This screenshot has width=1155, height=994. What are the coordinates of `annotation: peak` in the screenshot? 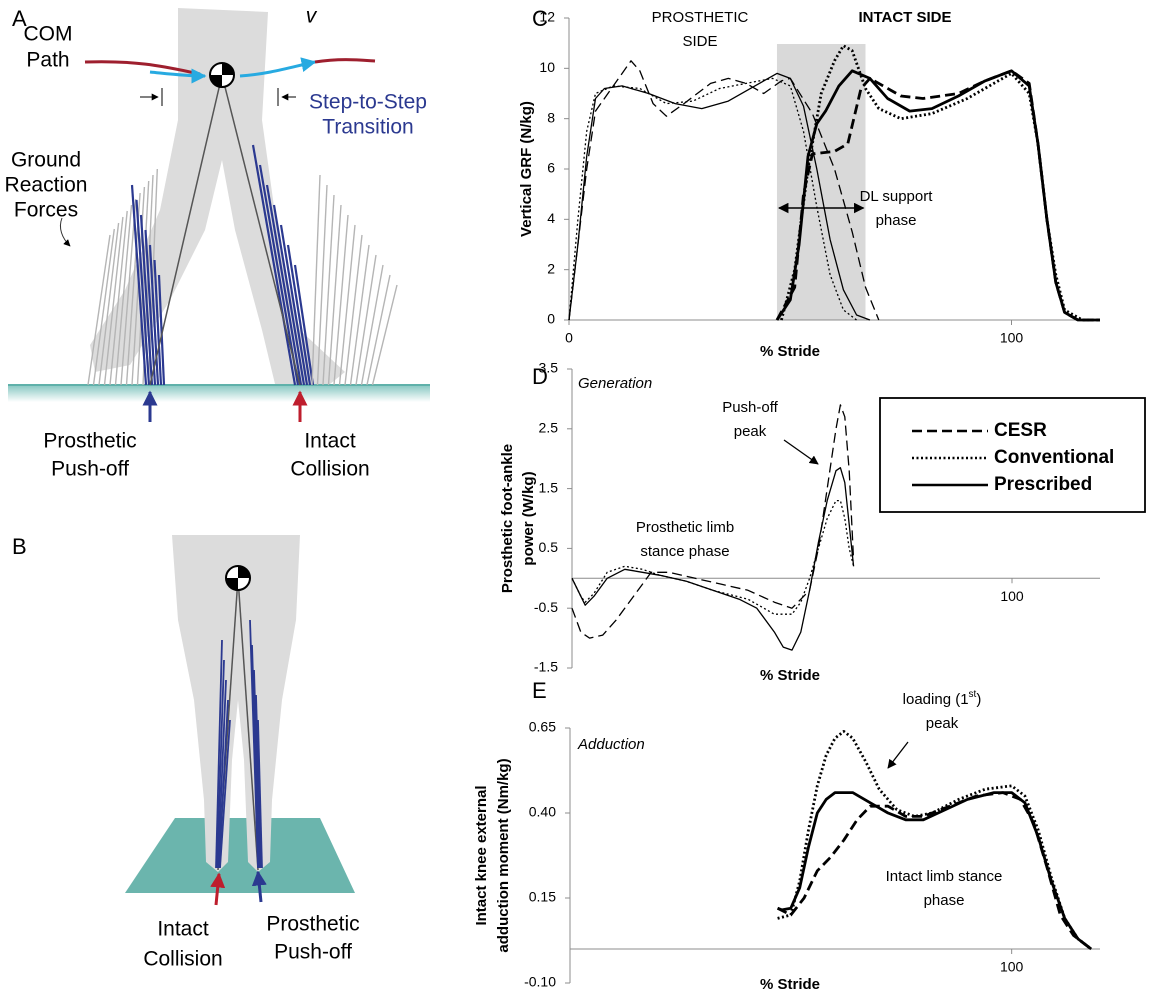 It's located at (942, 723).